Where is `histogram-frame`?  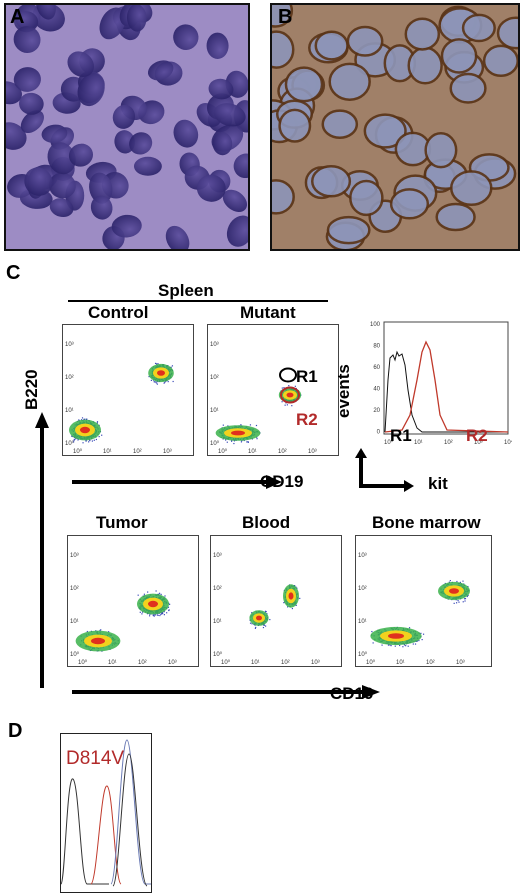
histogram-frame is located at coordinates (446, 378).